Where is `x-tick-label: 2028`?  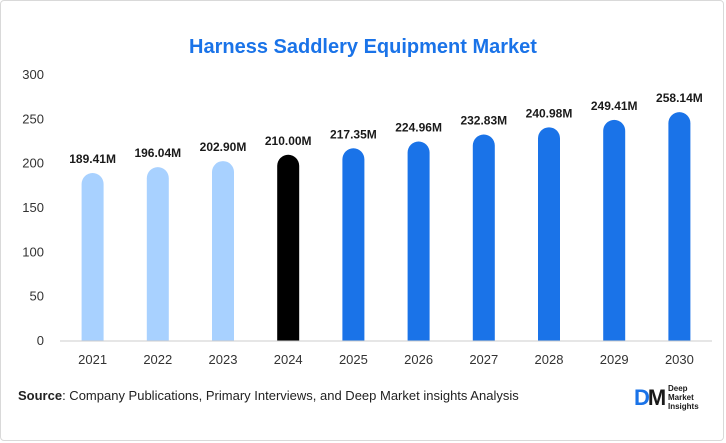
x-tick-label: 2028 is located at coordinates (549, 359).